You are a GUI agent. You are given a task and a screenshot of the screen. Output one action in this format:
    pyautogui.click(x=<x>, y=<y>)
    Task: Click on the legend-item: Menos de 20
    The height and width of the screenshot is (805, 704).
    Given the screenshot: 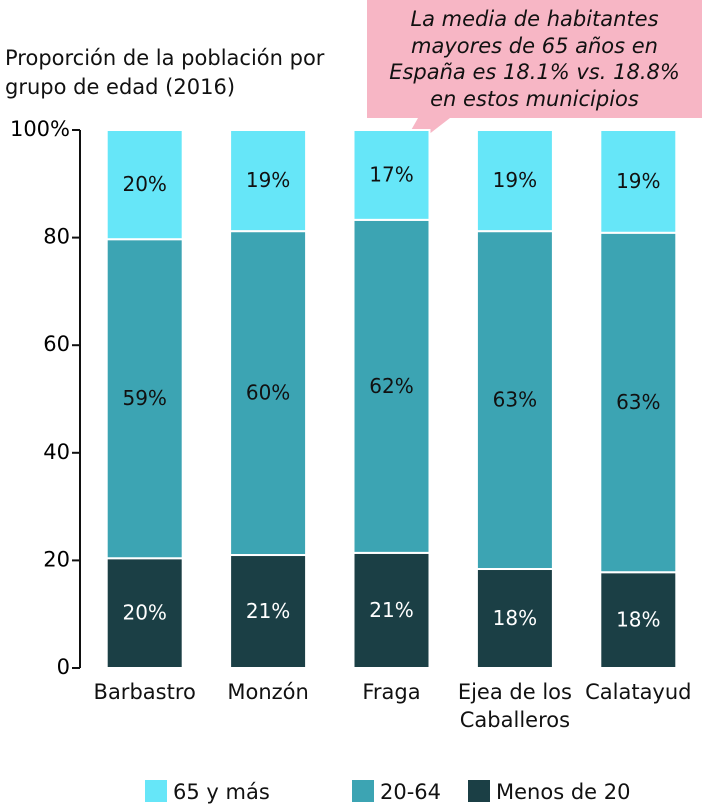 What is the action you would take?
    pyautogui.click(x=549, y=791)
    